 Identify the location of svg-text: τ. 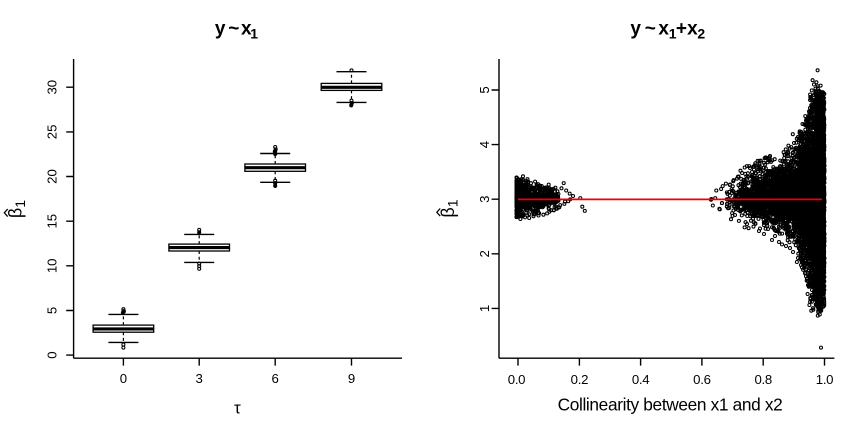
(237, 408).